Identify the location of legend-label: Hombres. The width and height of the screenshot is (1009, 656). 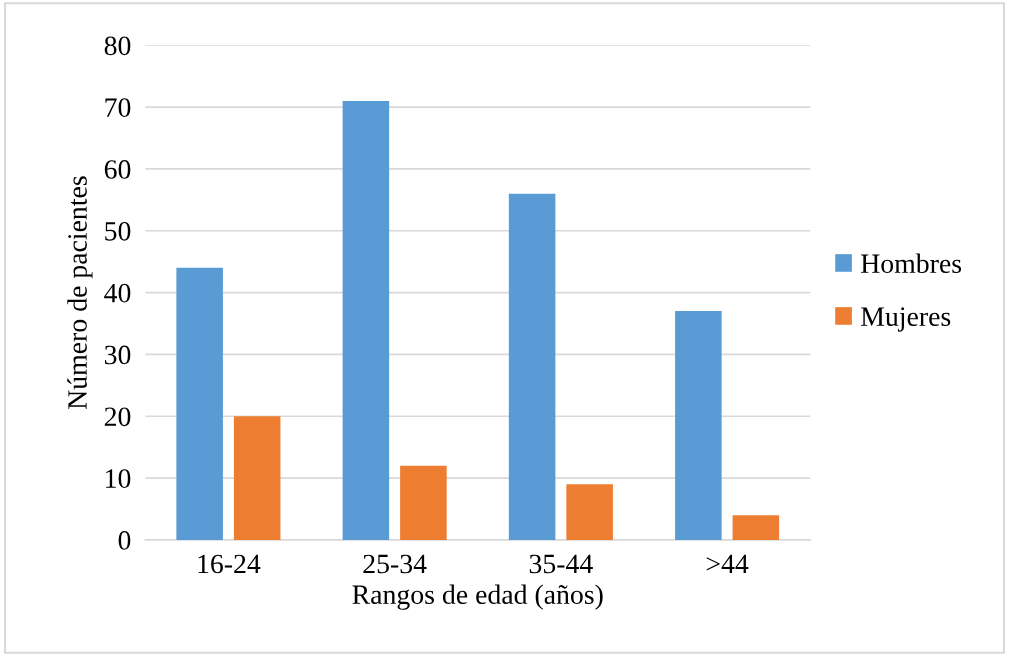
(911, 263).